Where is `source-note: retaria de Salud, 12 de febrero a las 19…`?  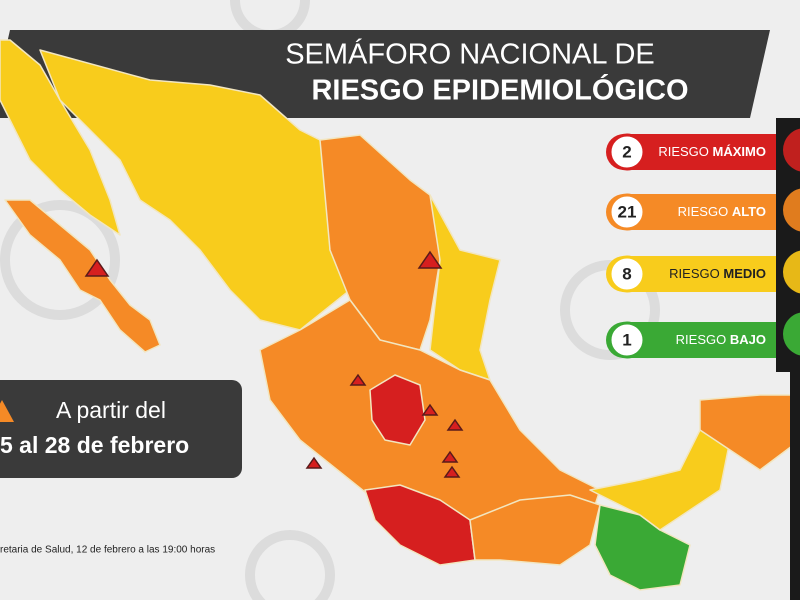 source-note: retaria de Salud, 12 de febrero a las 19… is located at coordinates (107, 550).